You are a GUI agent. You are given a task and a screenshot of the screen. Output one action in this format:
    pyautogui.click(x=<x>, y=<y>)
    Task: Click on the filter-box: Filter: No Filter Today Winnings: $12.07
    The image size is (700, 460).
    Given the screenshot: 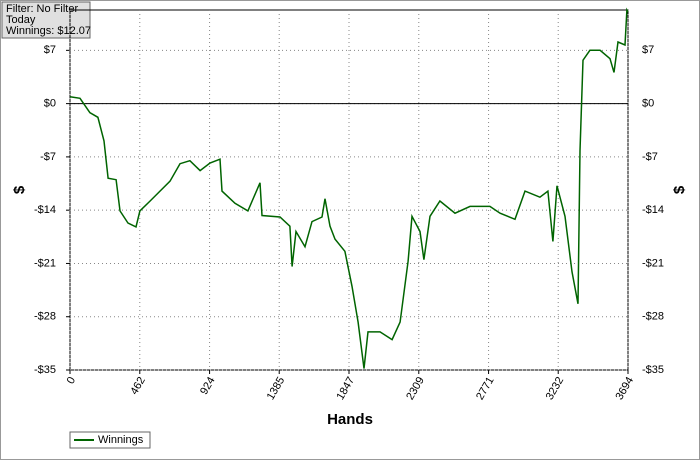 What is the action you would take?
    pyautogui.click(x=46, y=20)
    